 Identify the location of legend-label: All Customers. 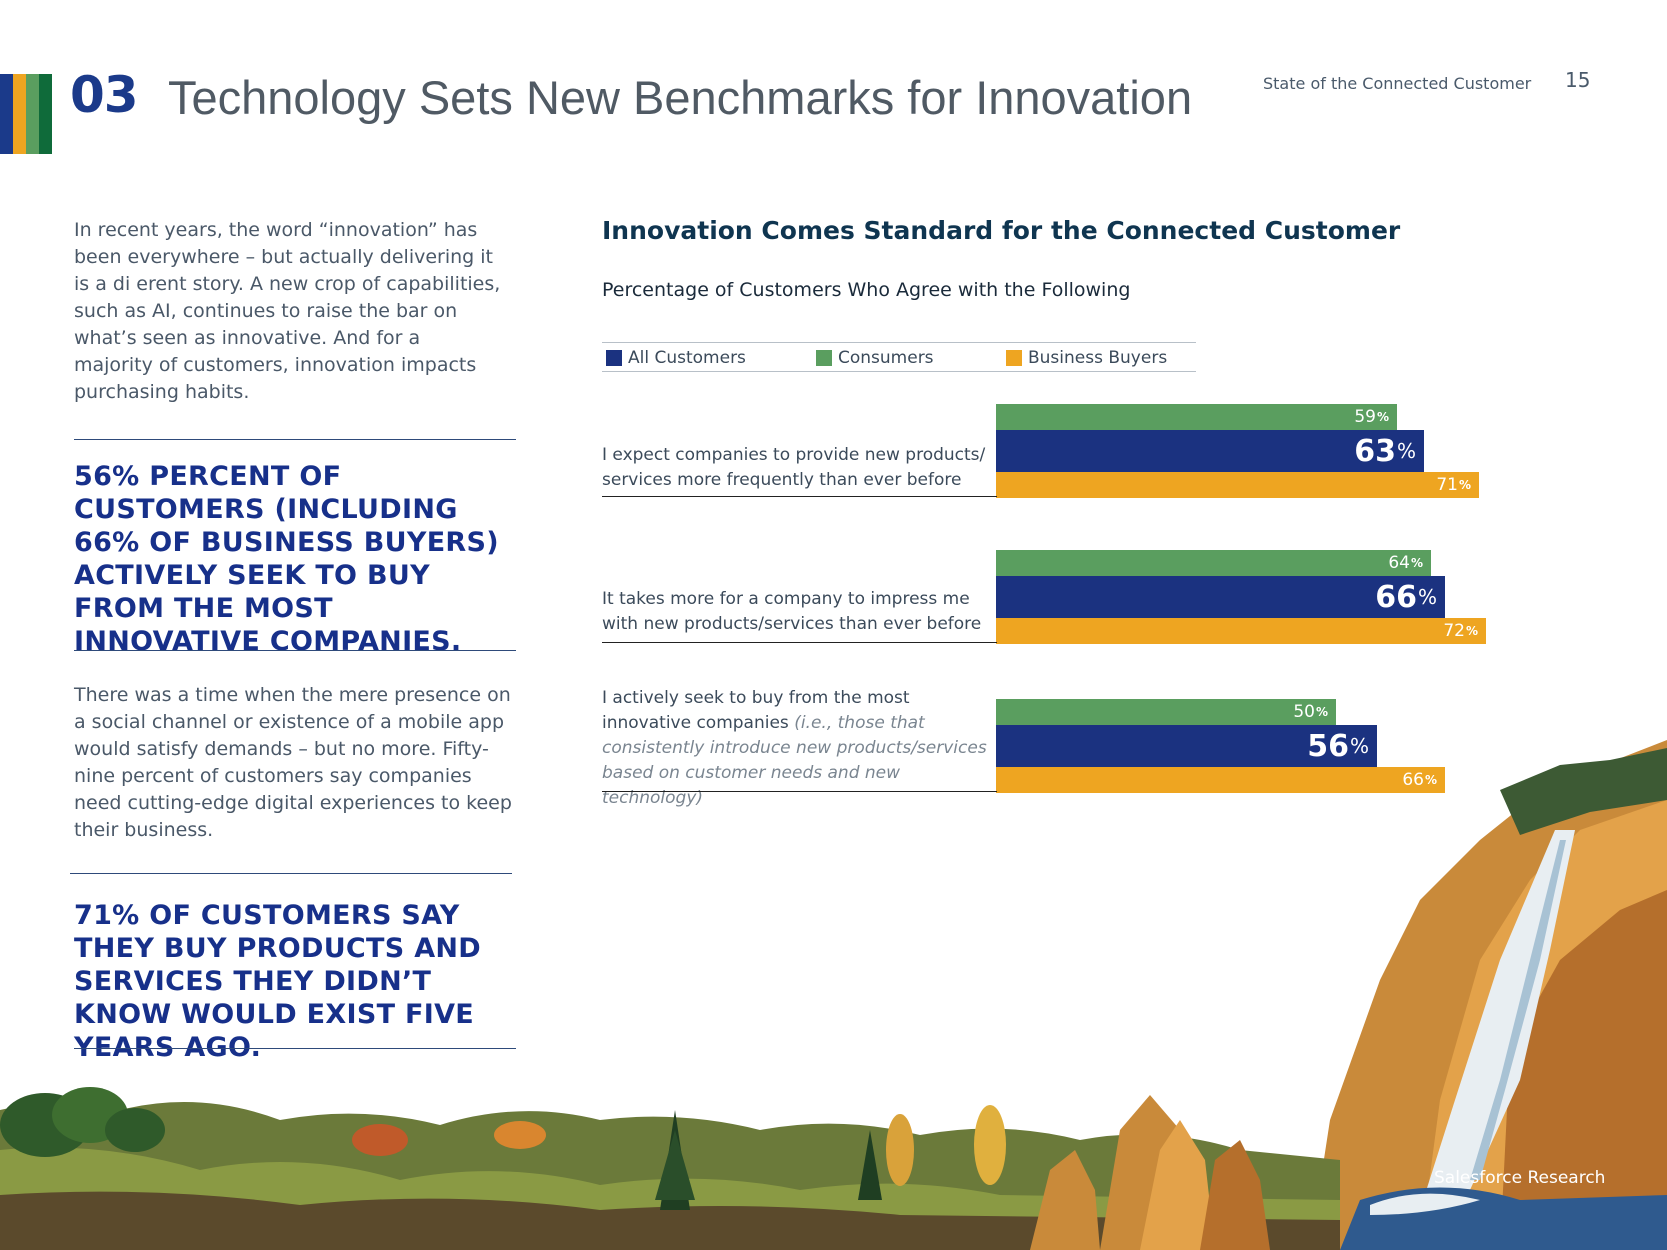
(687, 358).